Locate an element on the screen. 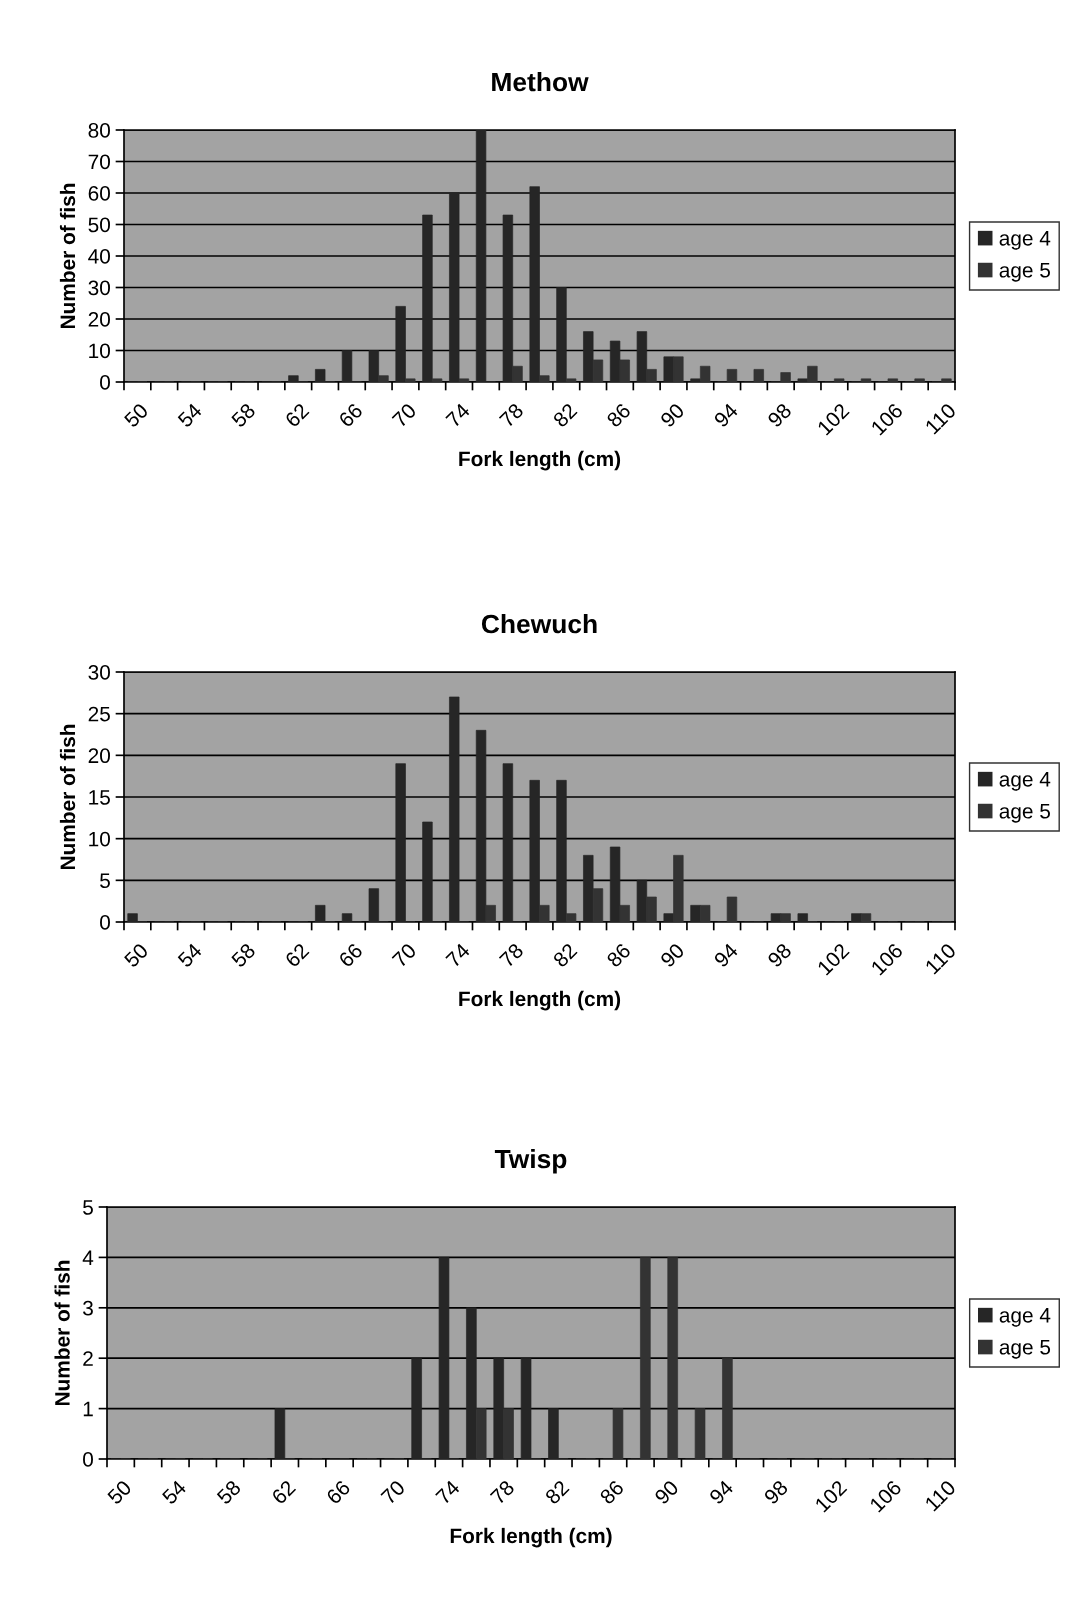 The height and width of the screenshot is (1597, 1075). y-tick-label: 2 is located at coordinates (88, 1358).